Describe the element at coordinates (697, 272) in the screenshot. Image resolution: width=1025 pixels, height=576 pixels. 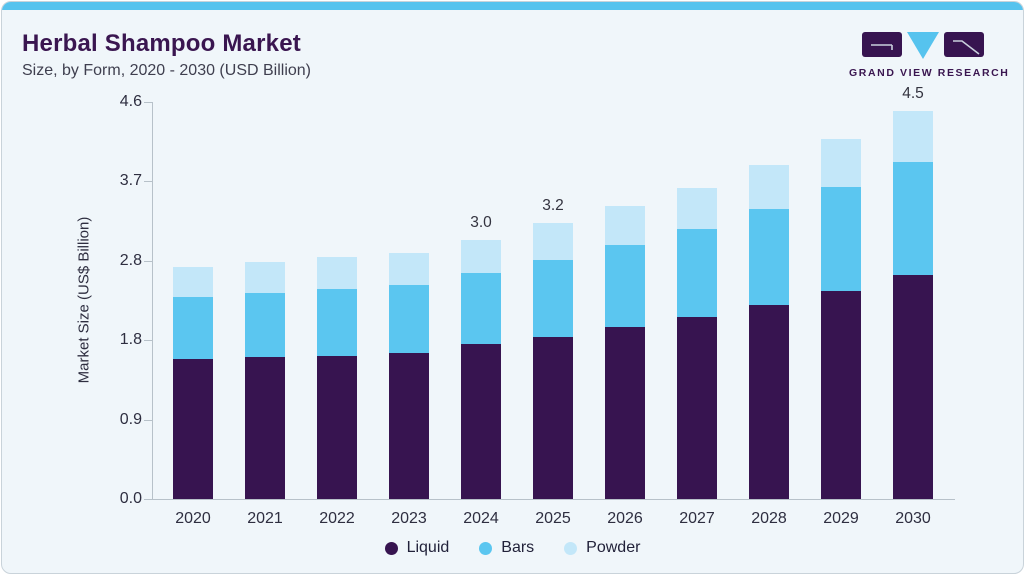
I see `bar-segment-bars-2027` at that location.